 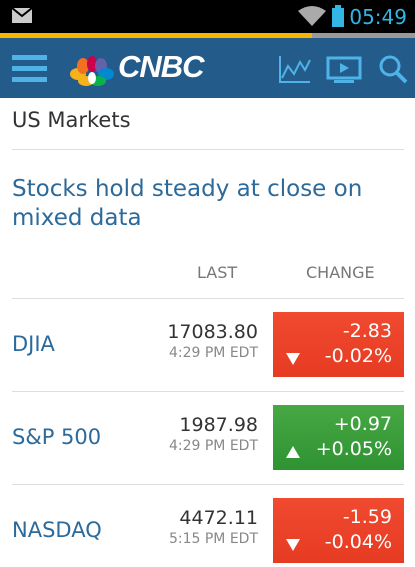 I want to click on last-price: 4472.11, so click(x=218, y=518).